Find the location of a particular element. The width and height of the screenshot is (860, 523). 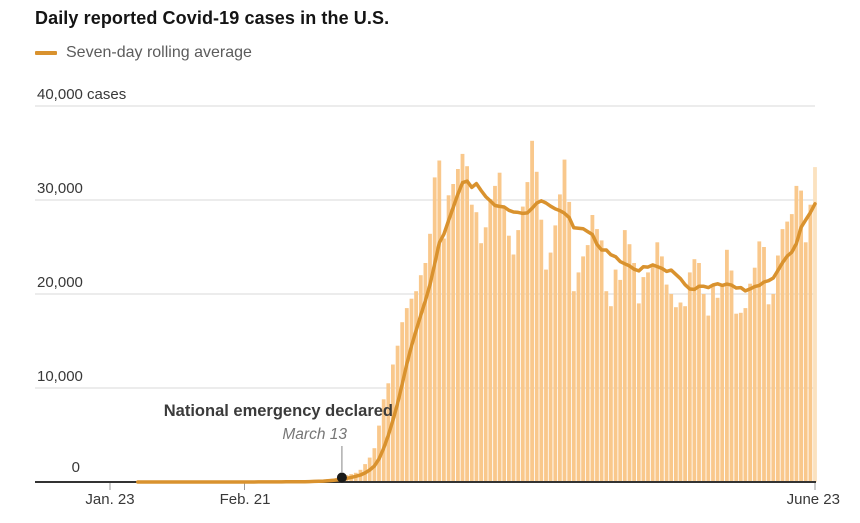

y-axis-label-40000: 40,000 cases is located at coordinates (82, 94).